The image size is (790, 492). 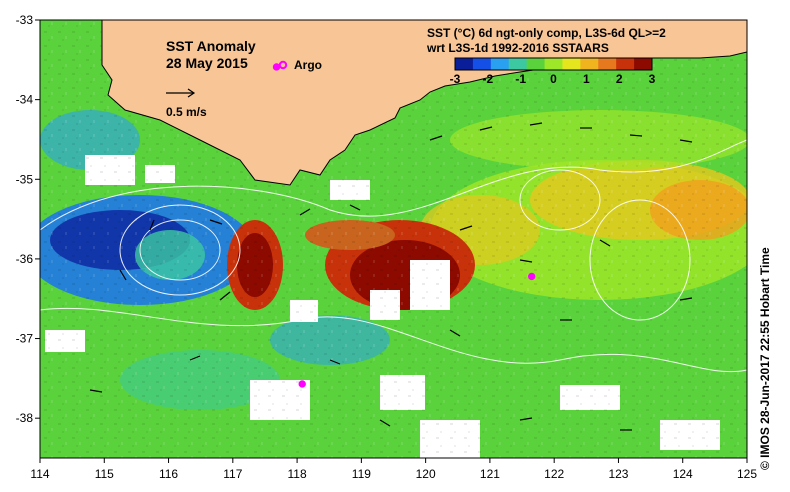 What do you see at coordinates (308, 65) in the screenshot?
I see `argo-legend-label: Argo` at bounding box center [308, 65].